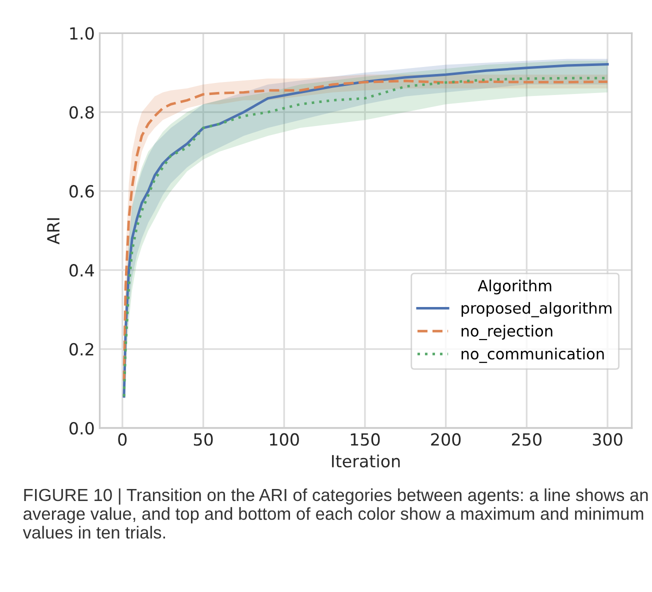  What do you see at coordinates (366, 461) in the screenshot?
I see `x-axis-title: Iteration` at bounding box center [366, 461].